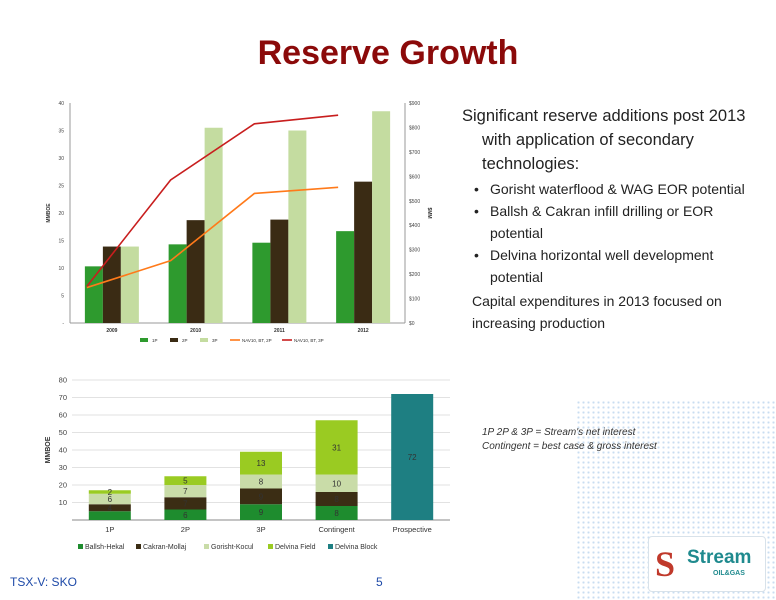 This screenshot has height=600, width=776. I want to click on footnote-line: 1P 2P & 3P = Stream's net interest, so click(559, 432).